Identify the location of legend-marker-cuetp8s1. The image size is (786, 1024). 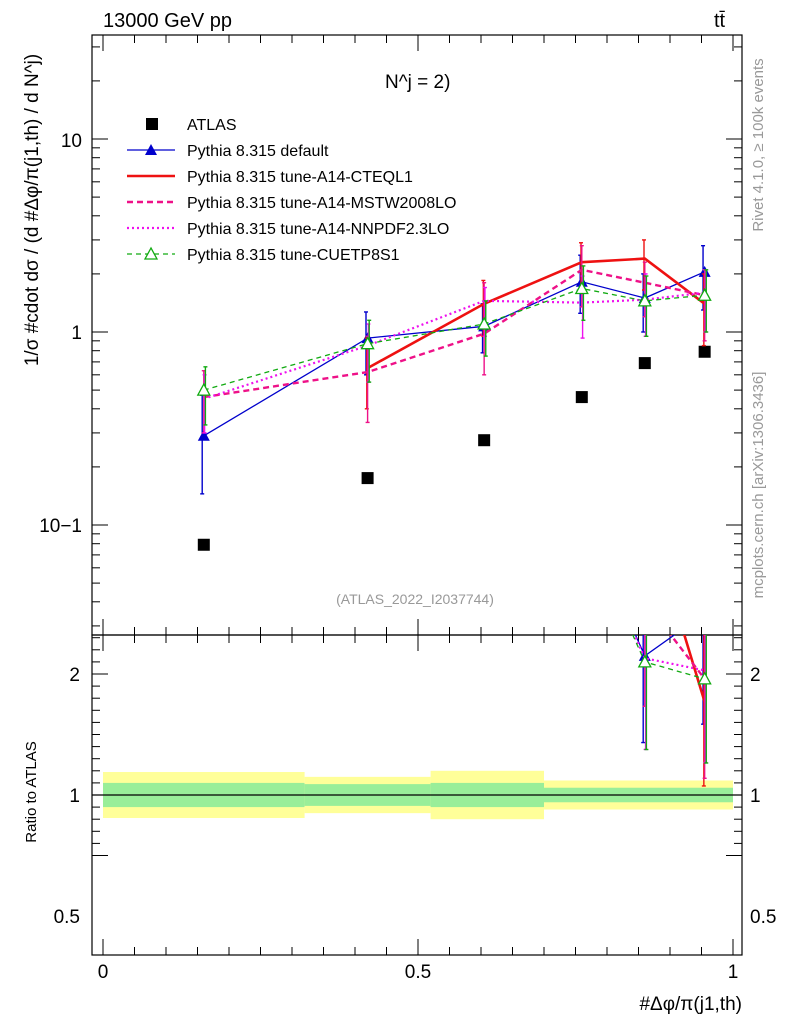
(151, 253).